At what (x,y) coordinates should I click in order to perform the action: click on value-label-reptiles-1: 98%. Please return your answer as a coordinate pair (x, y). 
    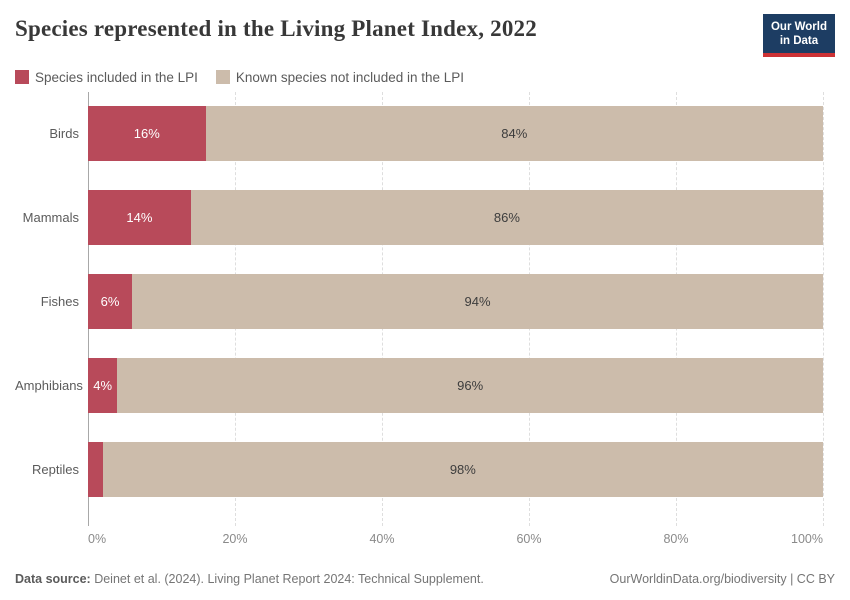
    Looking at the image, I should click on (462, 470).